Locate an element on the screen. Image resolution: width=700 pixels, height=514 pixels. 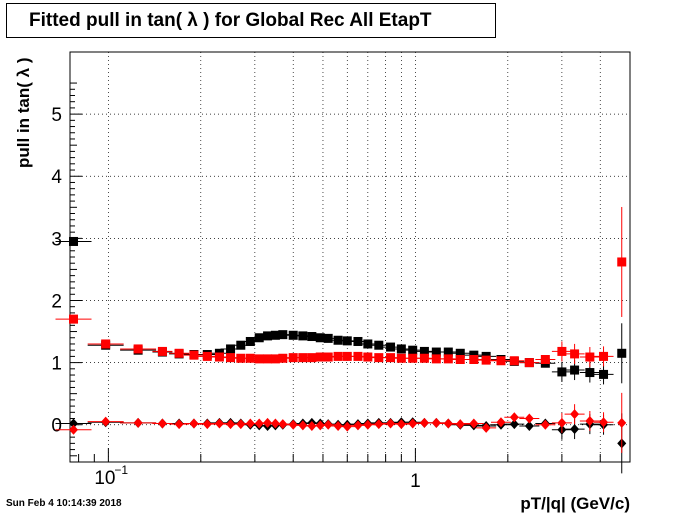
x-tick-label-exponent: −1 is located at coordinates (121, 470).